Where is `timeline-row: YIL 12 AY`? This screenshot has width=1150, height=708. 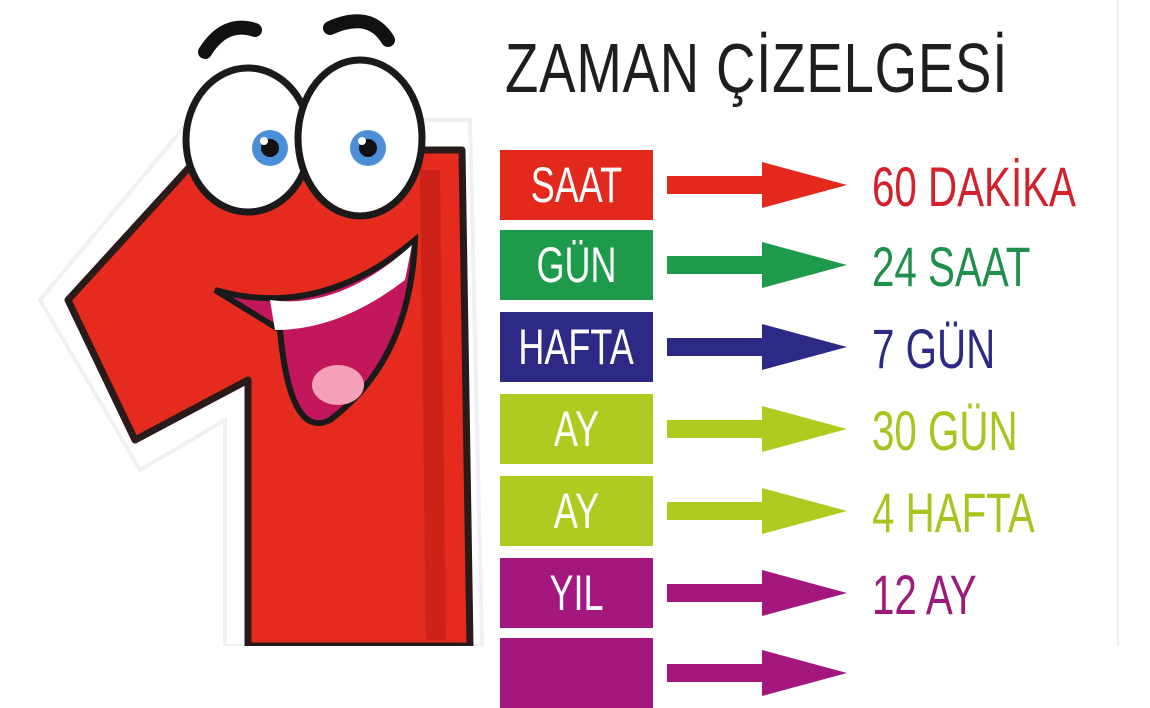 timeline-row: YIL 12 AY is located at coordinates (810, 593).